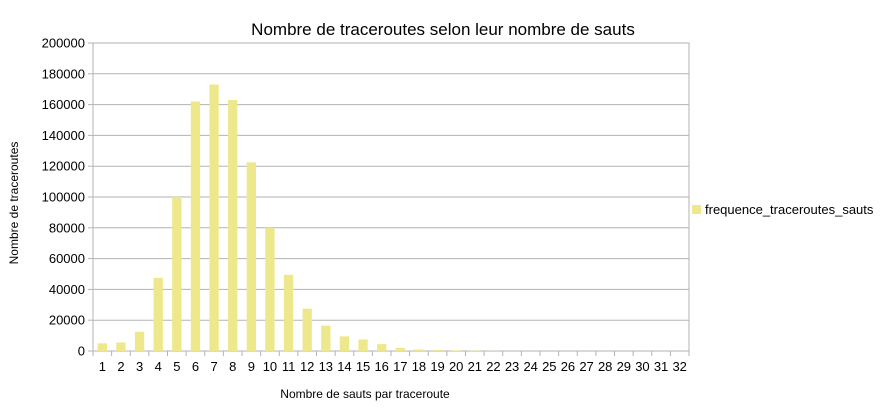 The image size is (886, 419). I want to click on y-tick-label: 180000, so click(63, 73).